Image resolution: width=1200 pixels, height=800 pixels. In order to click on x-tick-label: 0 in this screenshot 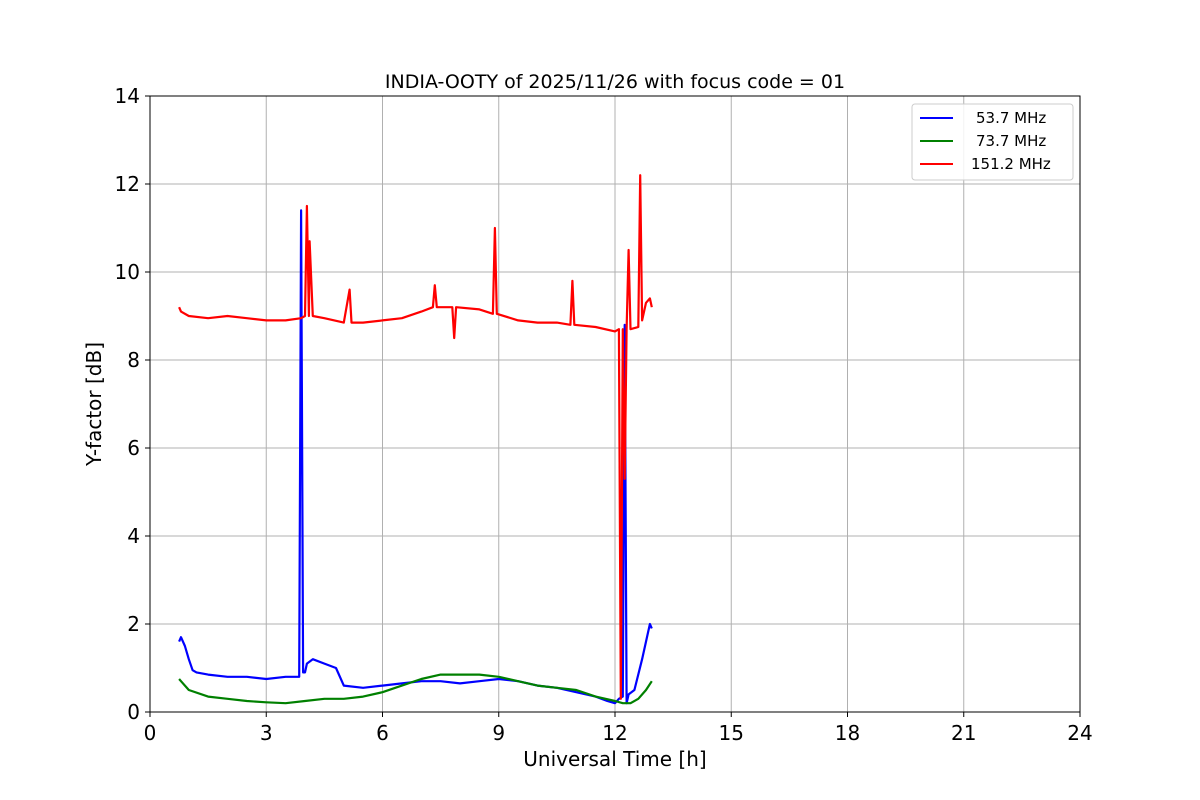, I will do `click(150, 733)`.